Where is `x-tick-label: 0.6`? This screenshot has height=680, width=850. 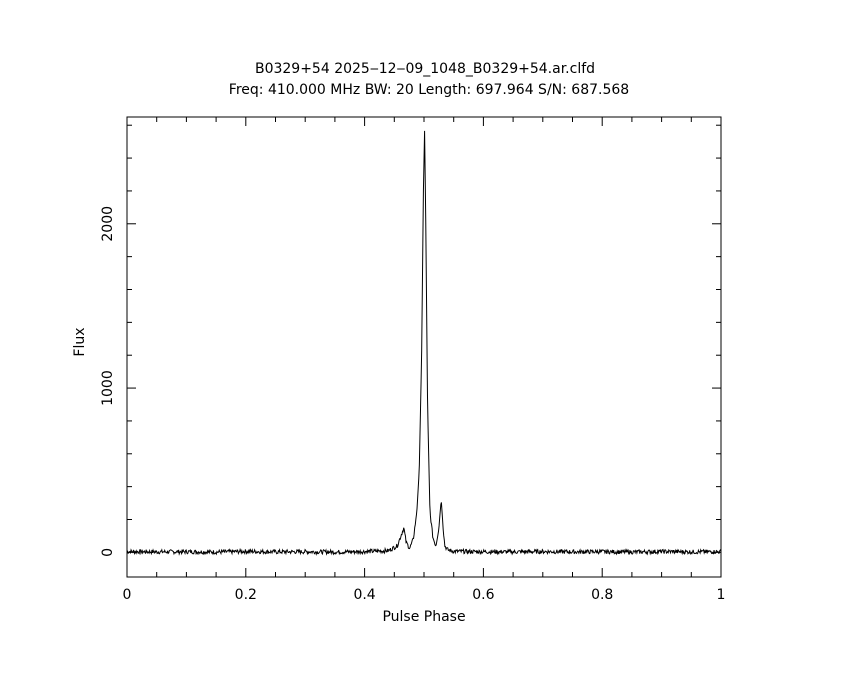
x-tick-label: 0.6 is located at coordinates (483, 595).